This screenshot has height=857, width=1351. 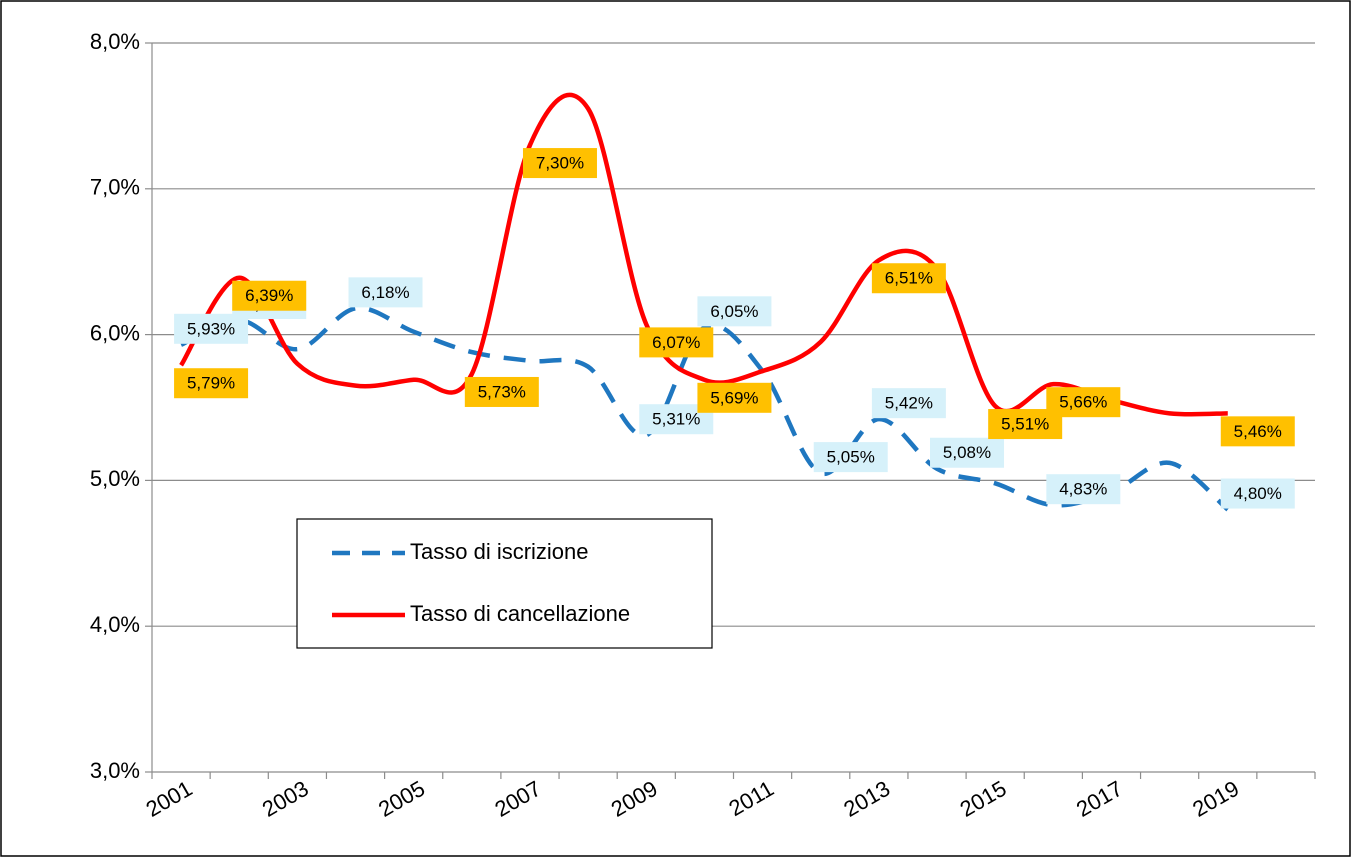 I want to click on value-label: 4,83%, so click(x=1083, y=489).